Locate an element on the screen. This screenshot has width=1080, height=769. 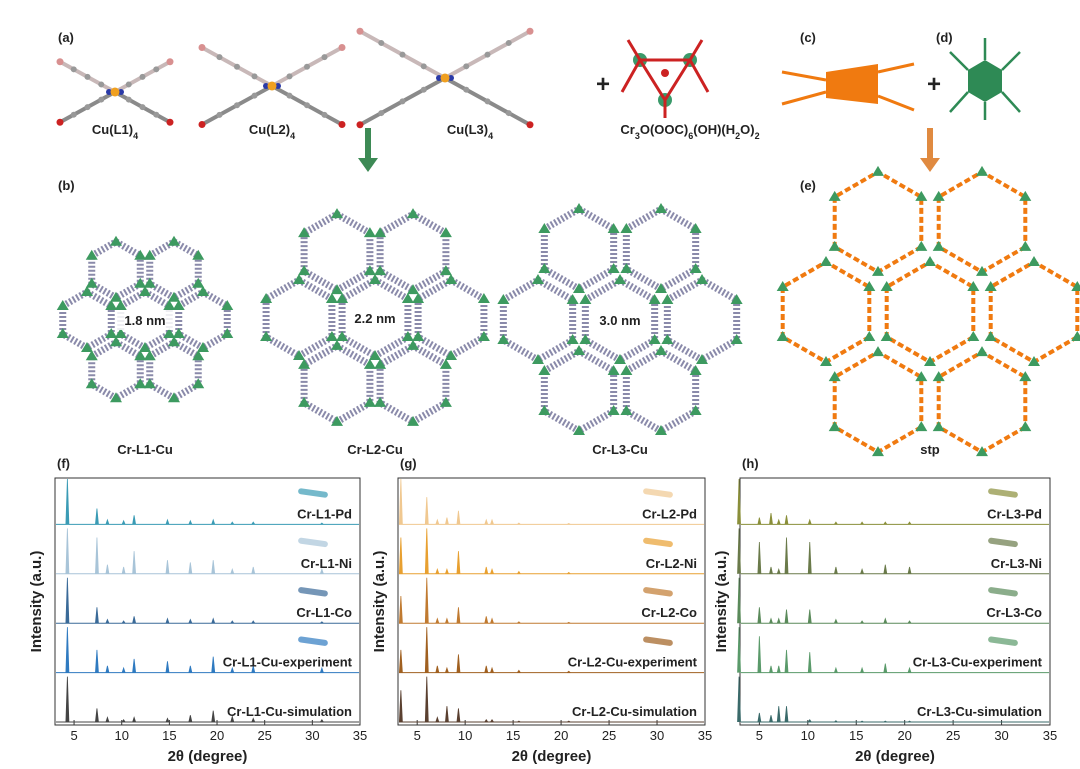
oxygen is located at coordinates (665, 73).